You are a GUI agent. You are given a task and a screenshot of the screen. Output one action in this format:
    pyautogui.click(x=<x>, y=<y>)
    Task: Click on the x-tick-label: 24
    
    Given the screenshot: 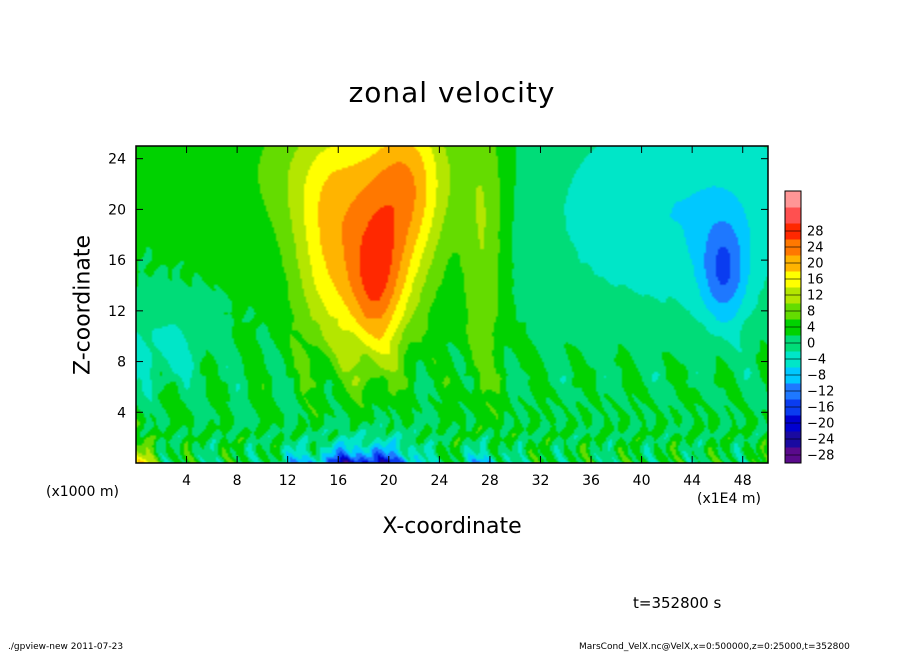 What is the action you would take?
    pyautogui.click(x=439, y=481)
    